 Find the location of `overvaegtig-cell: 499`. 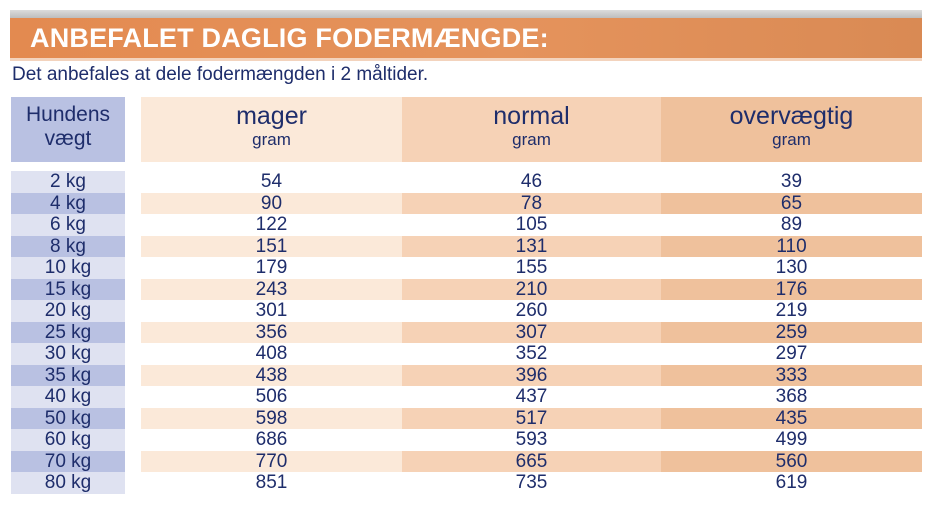

overvaegtig-cell: 499 is located at coordinates (791, 439).